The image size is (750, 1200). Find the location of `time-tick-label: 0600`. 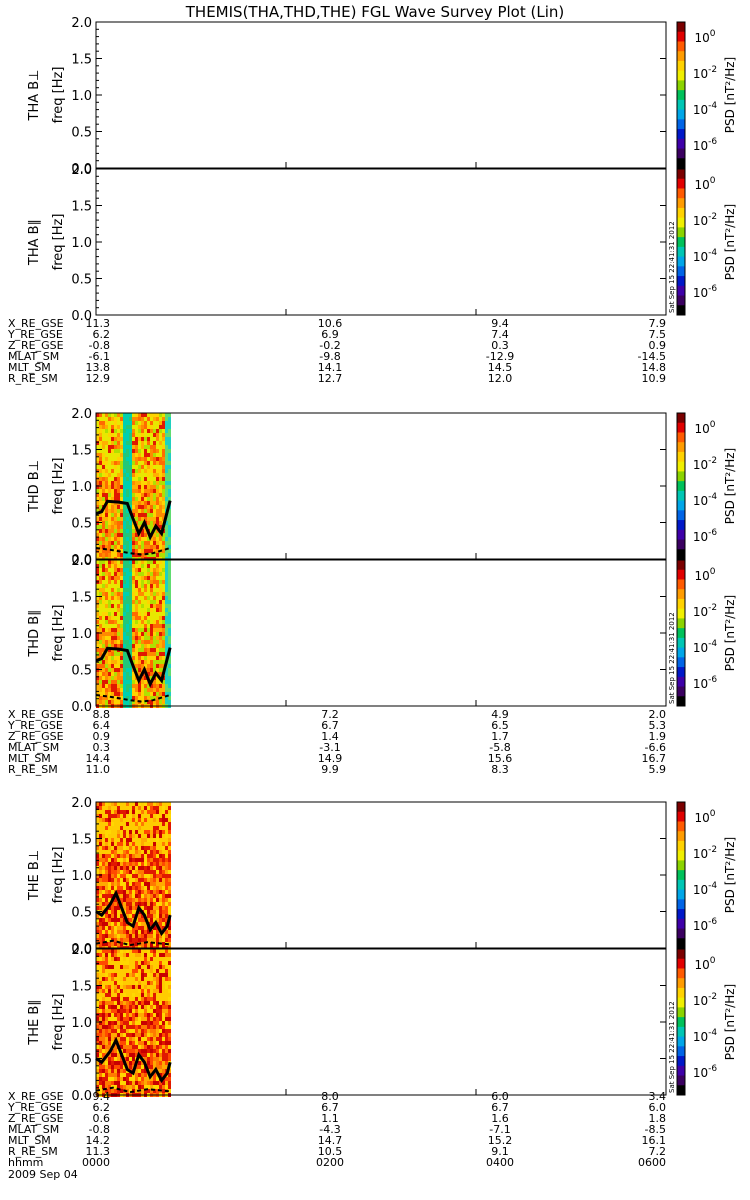

time-tick-label: 0600 is located at coordinates (652, 1162).